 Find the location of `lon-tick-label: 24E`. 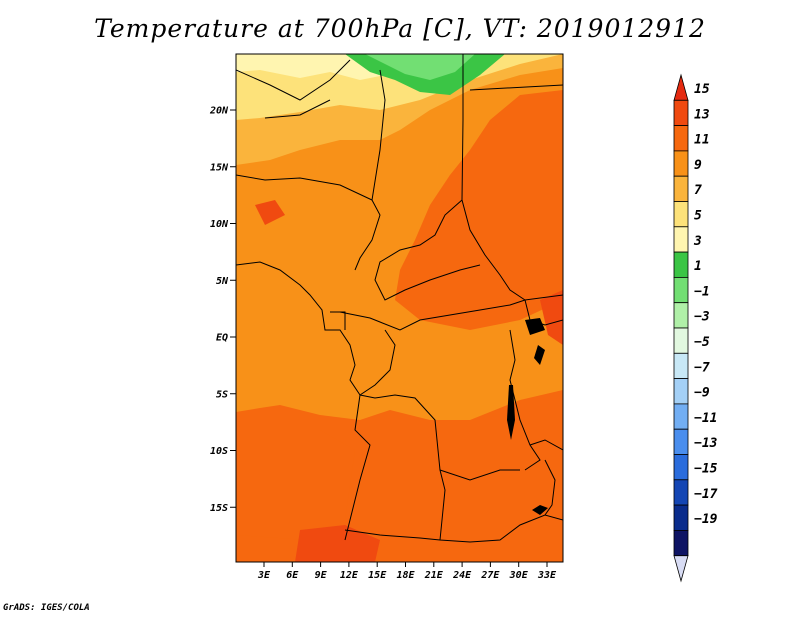

lon-tick-label: 24E is located at coordinates (462, 575).